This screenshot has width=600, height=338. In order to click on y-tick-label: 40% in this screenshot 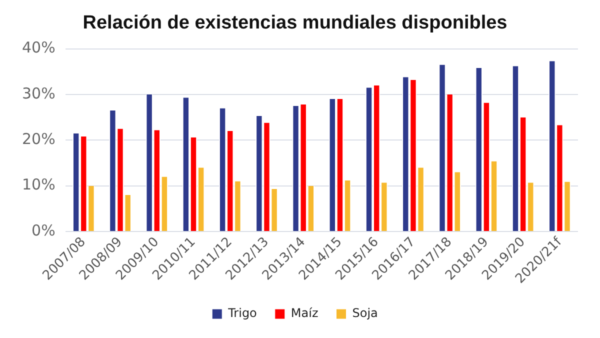, I will do `click(39, 47)`.